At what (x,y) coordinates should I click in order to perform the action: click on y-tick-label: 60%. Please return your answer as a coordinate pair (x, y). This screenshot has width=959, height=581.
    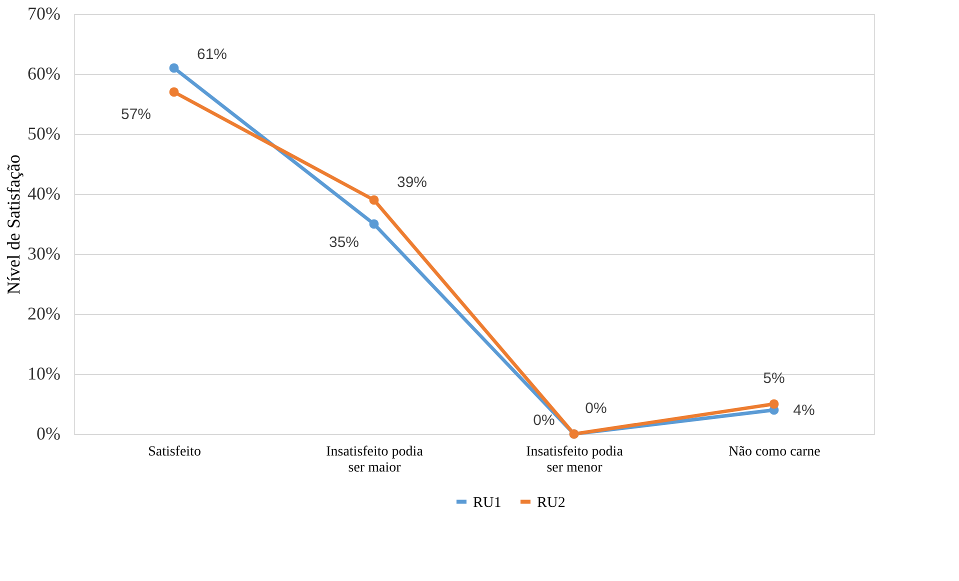
    Looking at the image, I should click on (44, 74).